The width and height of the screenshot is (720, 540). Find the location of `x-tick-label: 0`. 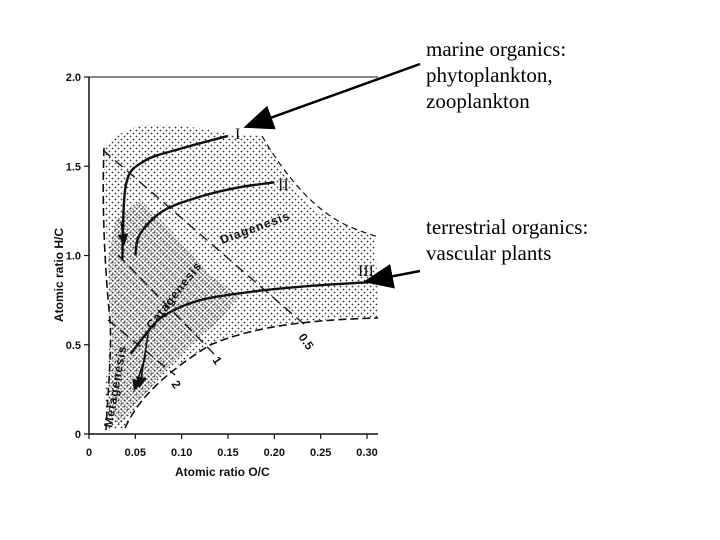

x-tick-label: 0 is located at coordinates (89, 453).